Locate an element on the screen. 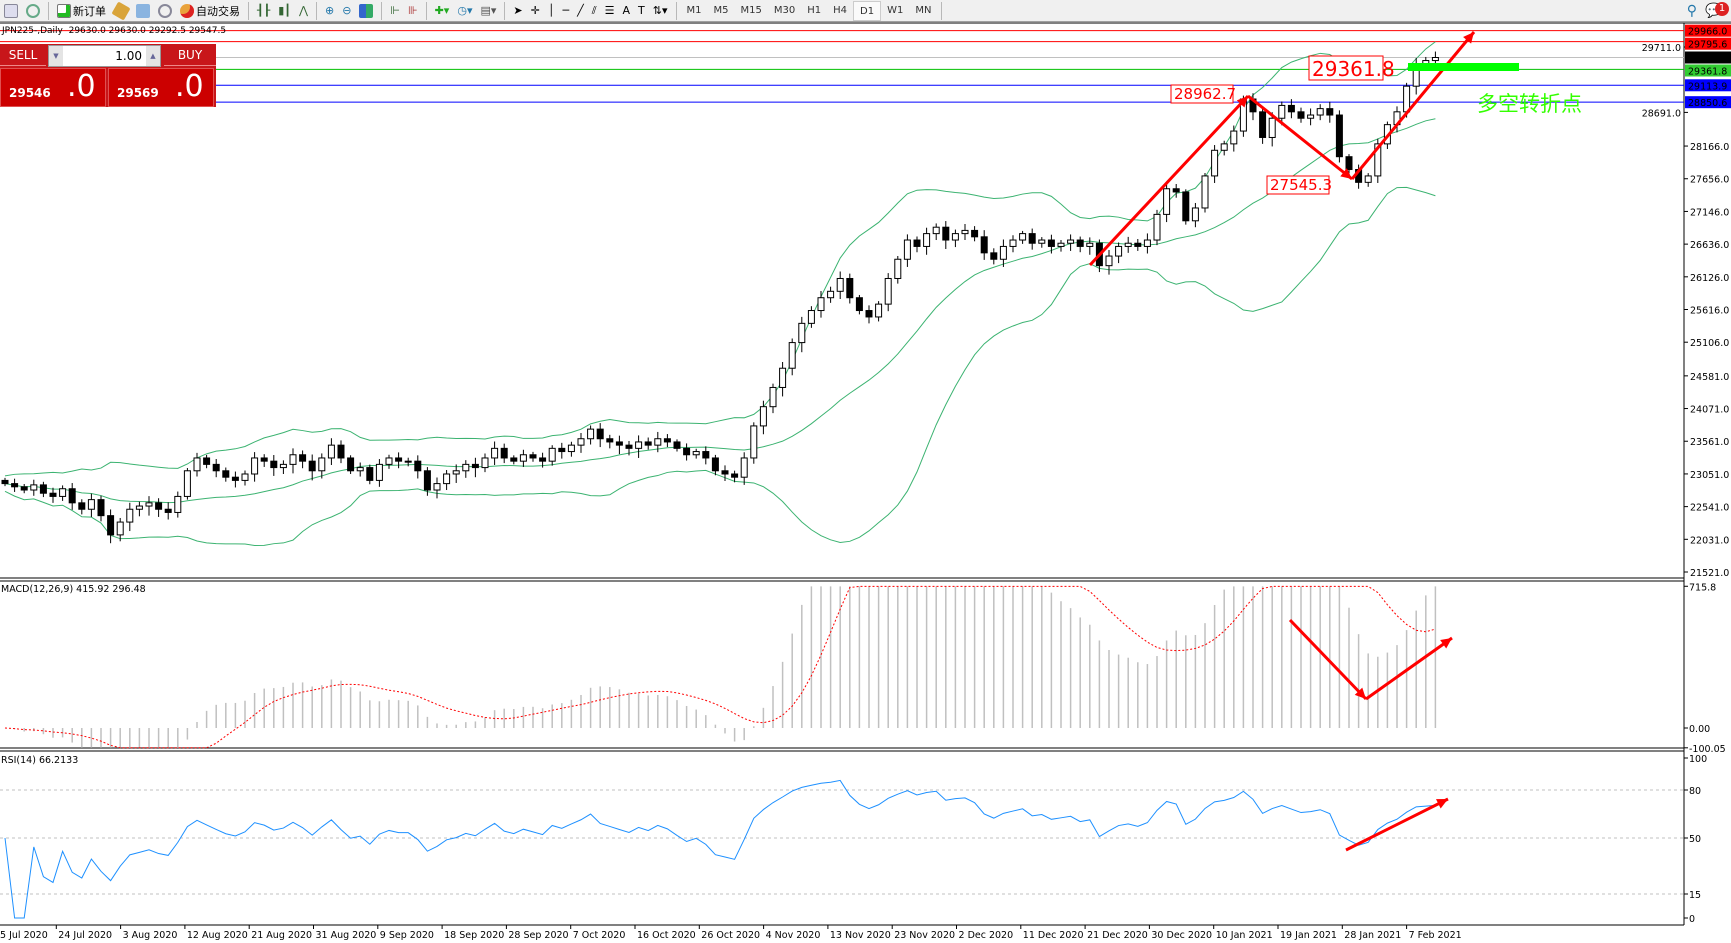 This screenshot has width=1731, height=943. zoom-in-button: ⊕ is located at coordinates (329, 11).